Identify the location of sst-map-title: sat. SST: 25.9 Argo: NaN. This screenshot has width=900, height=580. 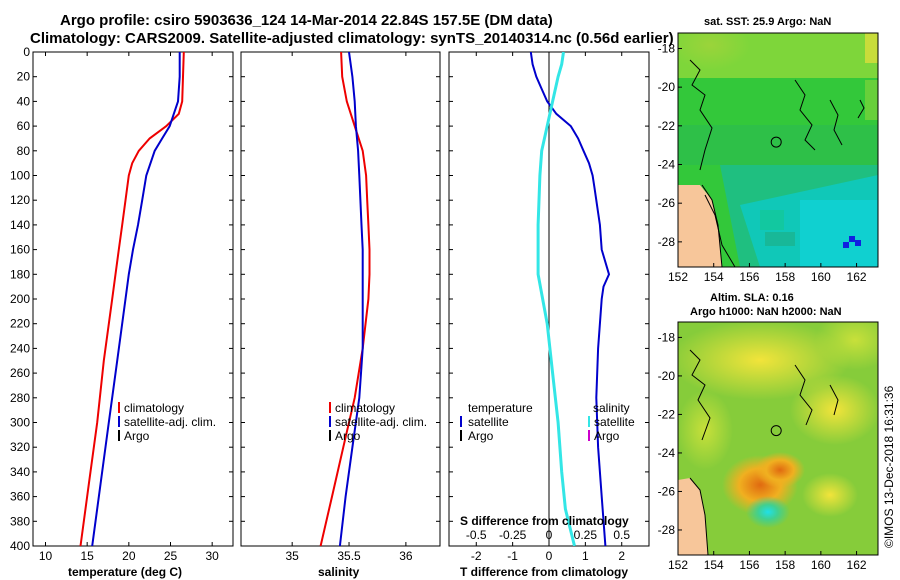
(767, 22).